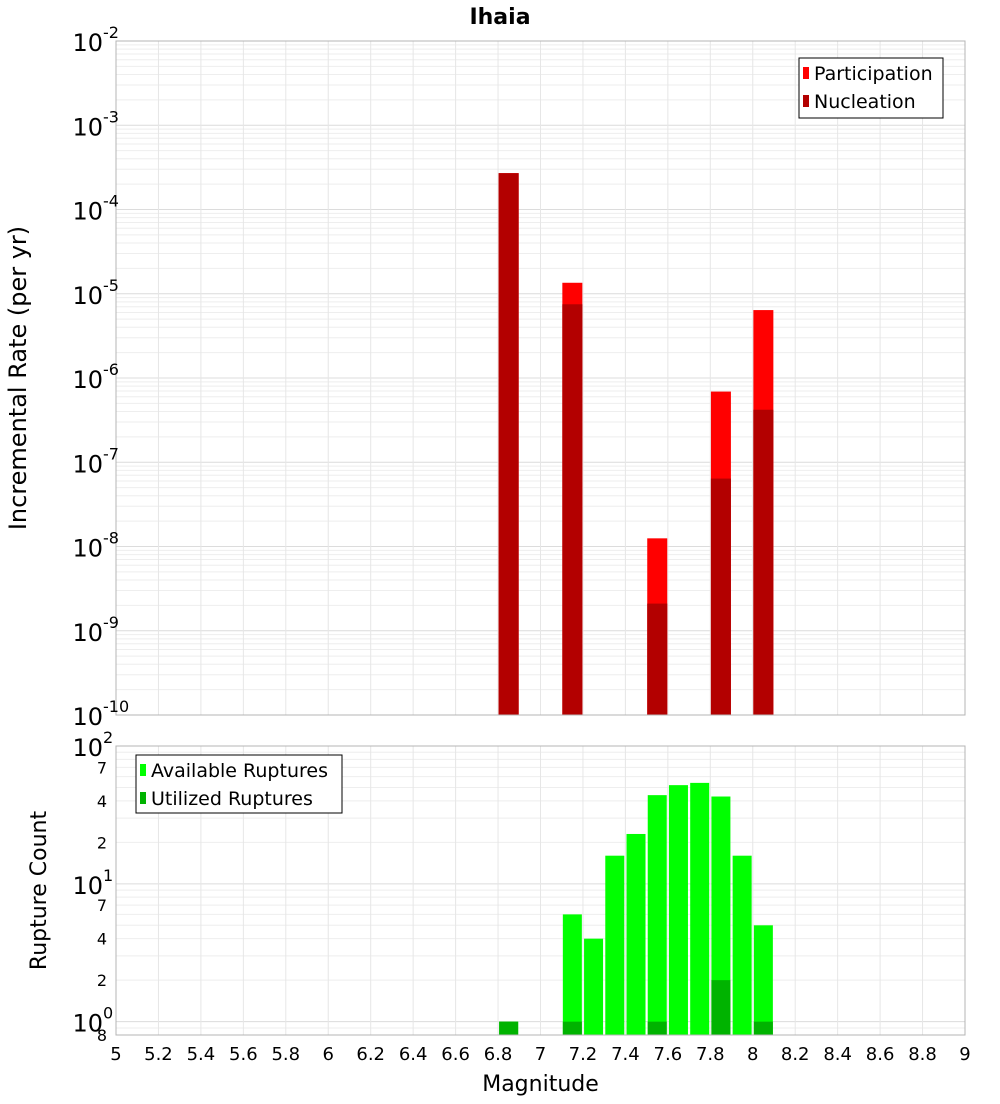 This screenshot has height=1104, width=1000. I want to click on y-tick-exponent: -3, so click(111, 116).